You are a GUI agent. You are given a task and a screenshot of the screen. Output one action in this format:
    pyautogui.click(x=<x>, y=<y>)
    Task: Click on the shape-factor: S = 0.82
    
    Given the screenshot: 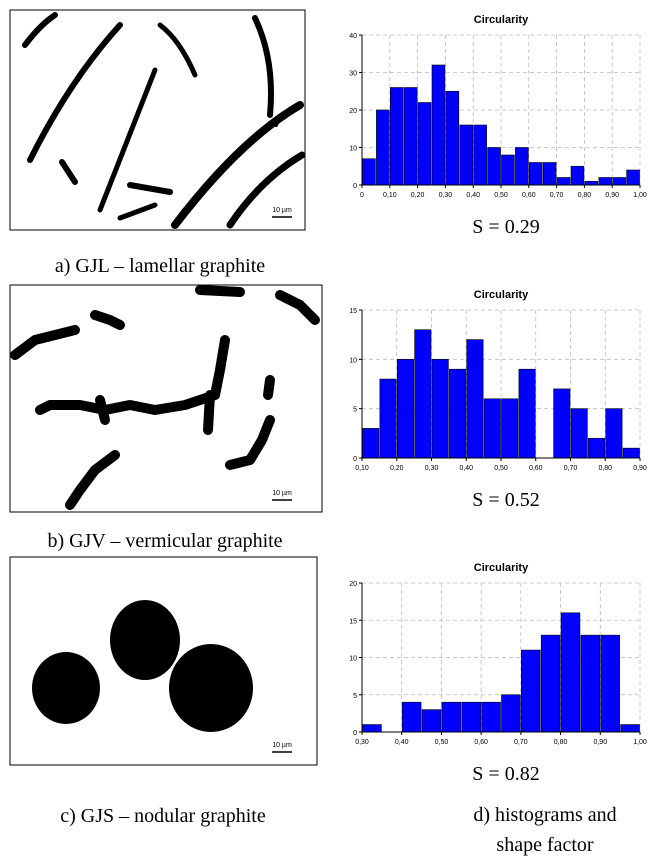 What is the action you would take?
    pyautogui.click(x=505, y=774)
    